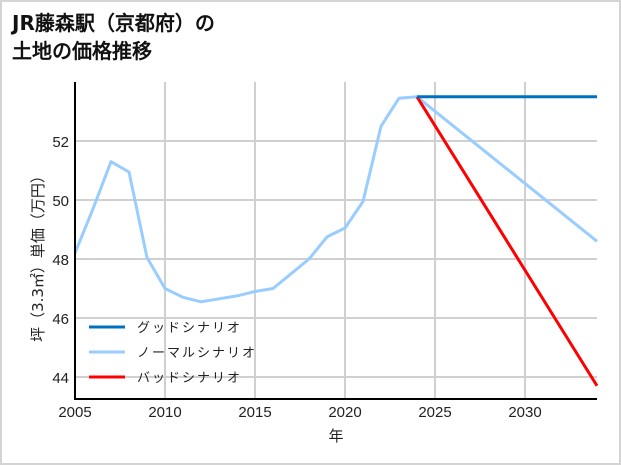 Image resolution: width=621 pixels, height=465 pixels. What do you see at coordinates (434, 412) in the screenshot?
I see `x-tick-label: 2025` at bounding box center [434, 412].